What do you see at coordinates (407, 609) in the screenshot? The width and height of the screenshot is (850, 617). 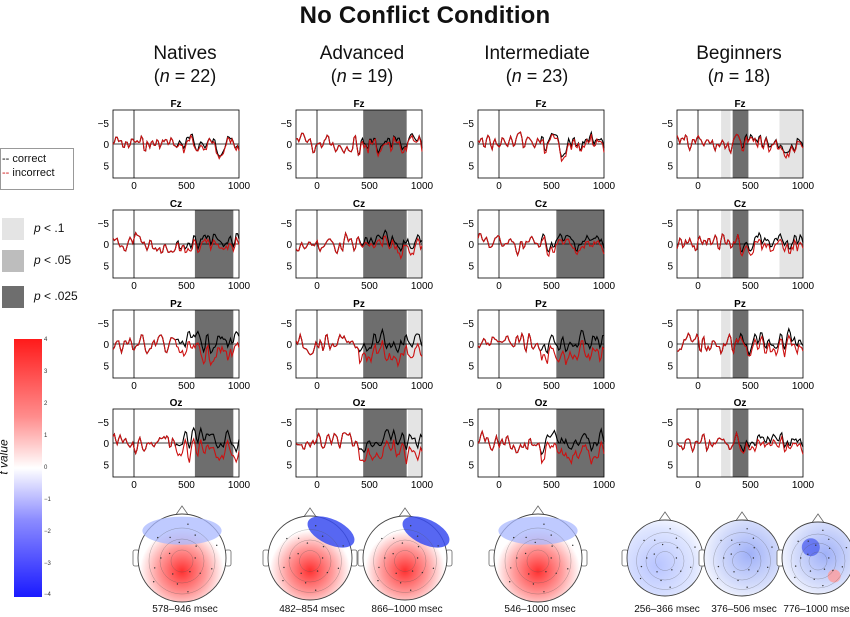 I see `topomap-label: 866–1000 msec` at bounding box center [407, 609].